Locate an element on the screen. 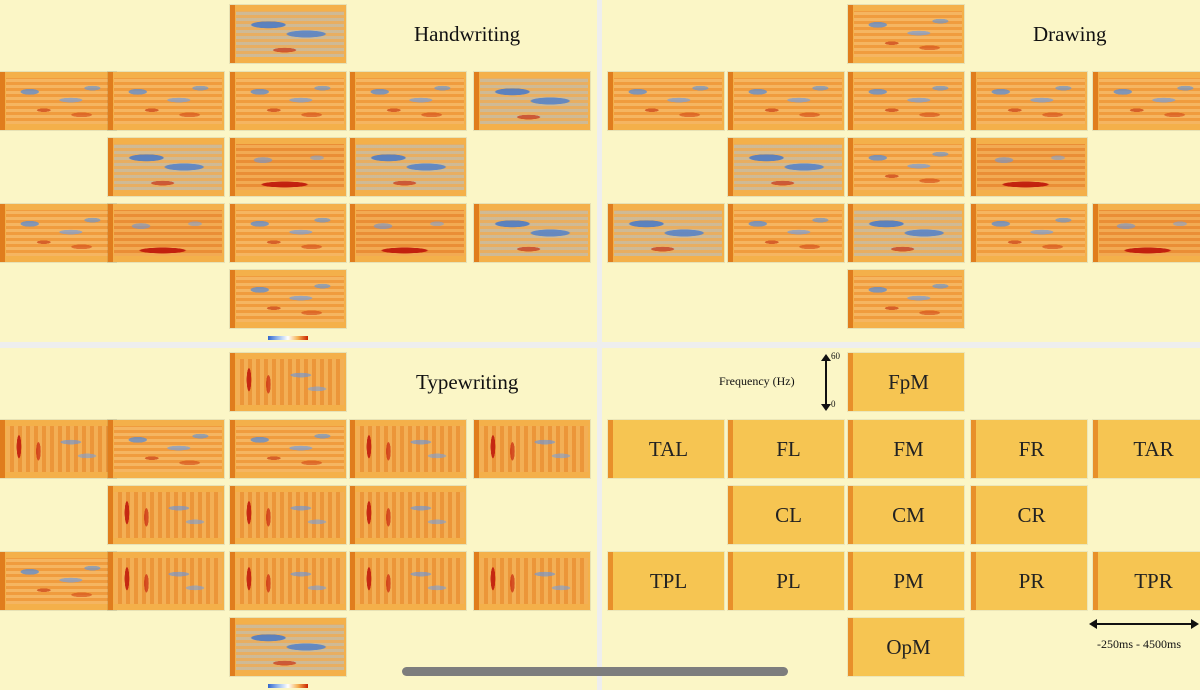  region-label: FL is located at coordinates (788, 448).